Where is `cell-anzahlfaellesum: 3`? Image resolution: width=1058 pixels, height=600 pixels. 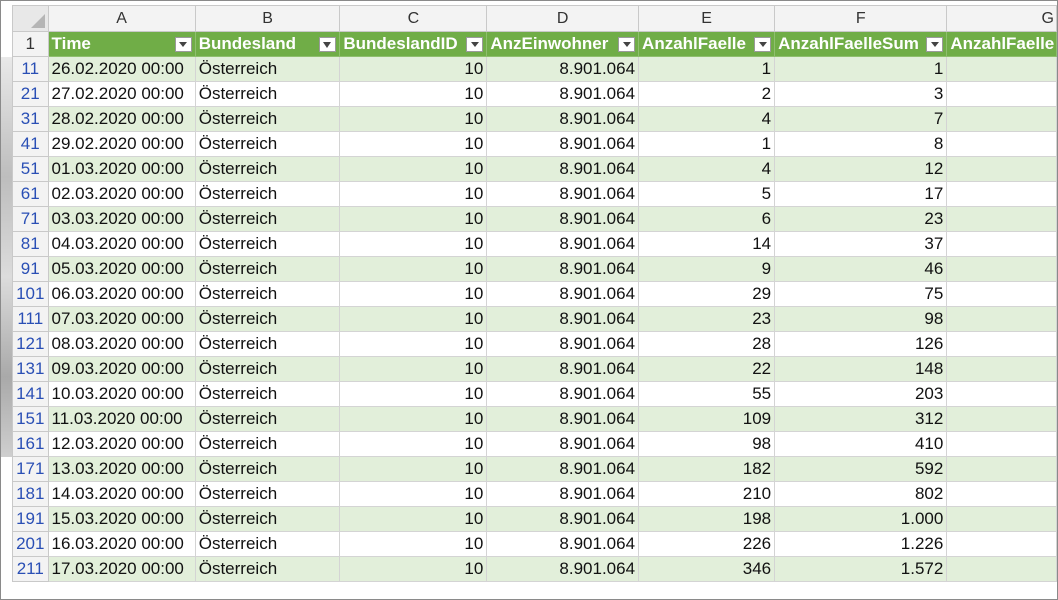
cell-anzahlfaellesum: 3 is located at coordinates (861, 94).